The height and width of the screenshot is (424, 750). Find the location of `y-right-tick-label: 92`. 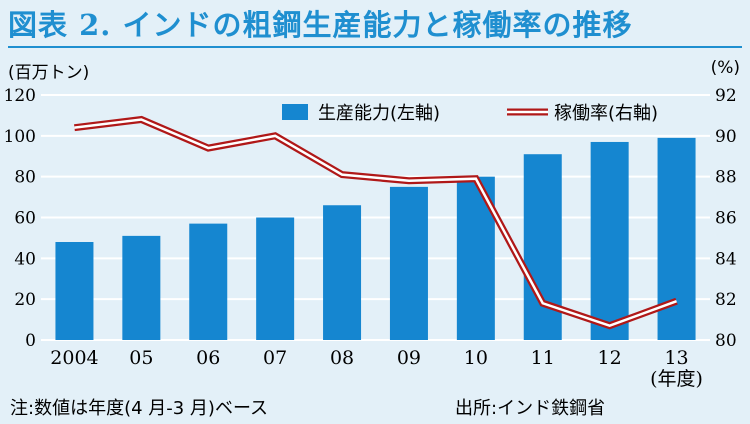

y-right-tick-label: 92 is located at coordinates (726, 96).